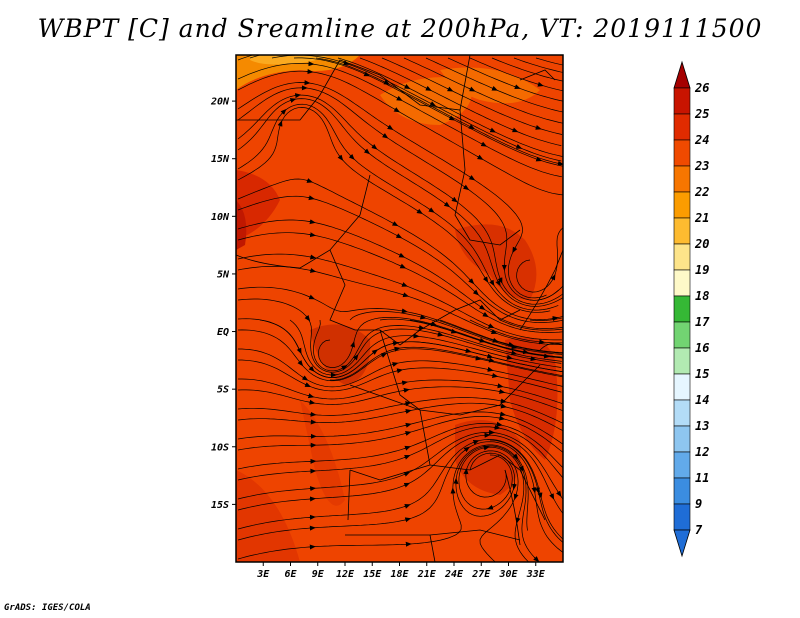 Image resolution: width=800 pixels, height=618 pixels. I want to click on colorbar-label: 13, so click(702, 426).